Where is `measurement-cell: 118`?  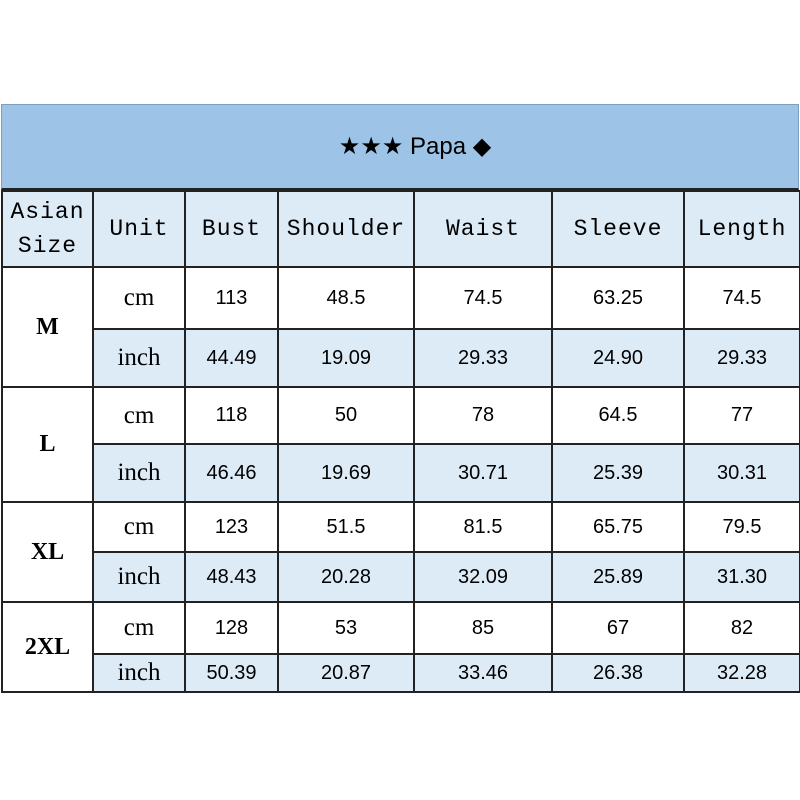
measurement-cell: 118 is located at coordinates (231, 415).